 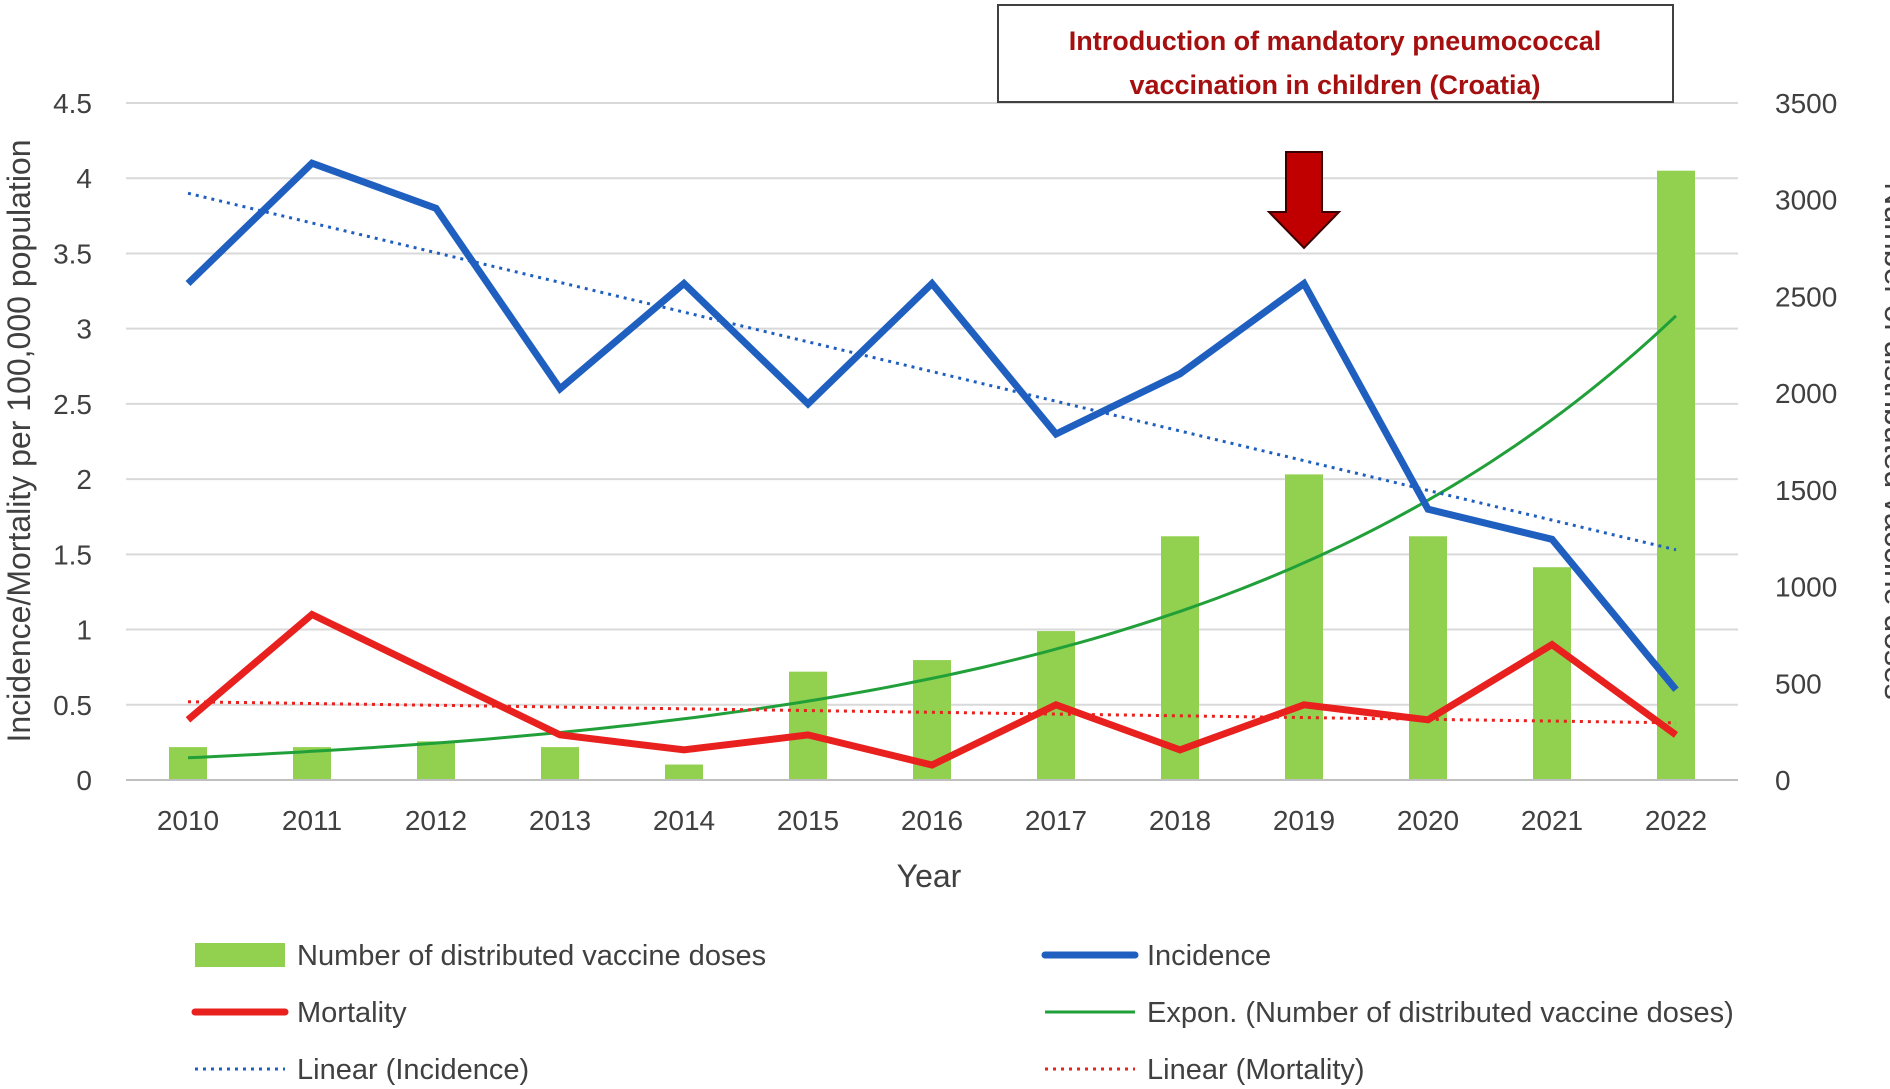 What do you see at coordinates (531, 956) in the screenshot?
I see `legend-vaccine-doses-label: Number of distributed vaccine doses` at bounding box center [531, 956].